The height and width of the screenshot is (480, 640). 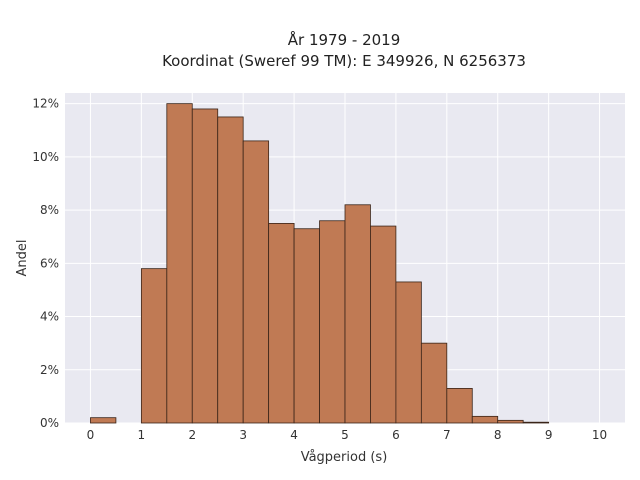 I want to click on x-tick-label: 6, so click(x=396, y=435).